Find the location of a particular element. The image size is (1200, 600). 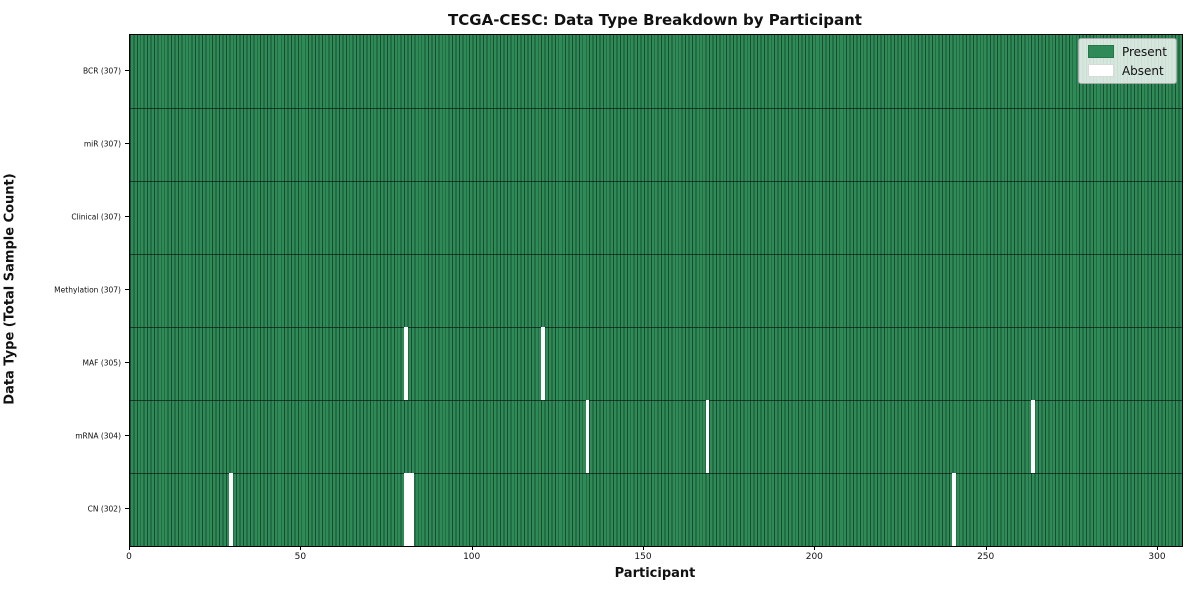

legend: Present Absent is located at coordinates (1127, 61).